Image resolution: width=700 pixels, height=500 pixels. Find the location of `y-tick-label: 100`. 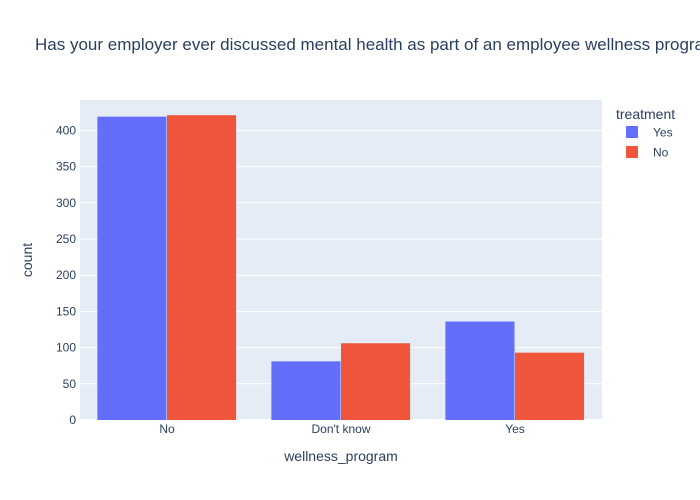

y-tick-label: 100 is located at coordinates (66, 348).